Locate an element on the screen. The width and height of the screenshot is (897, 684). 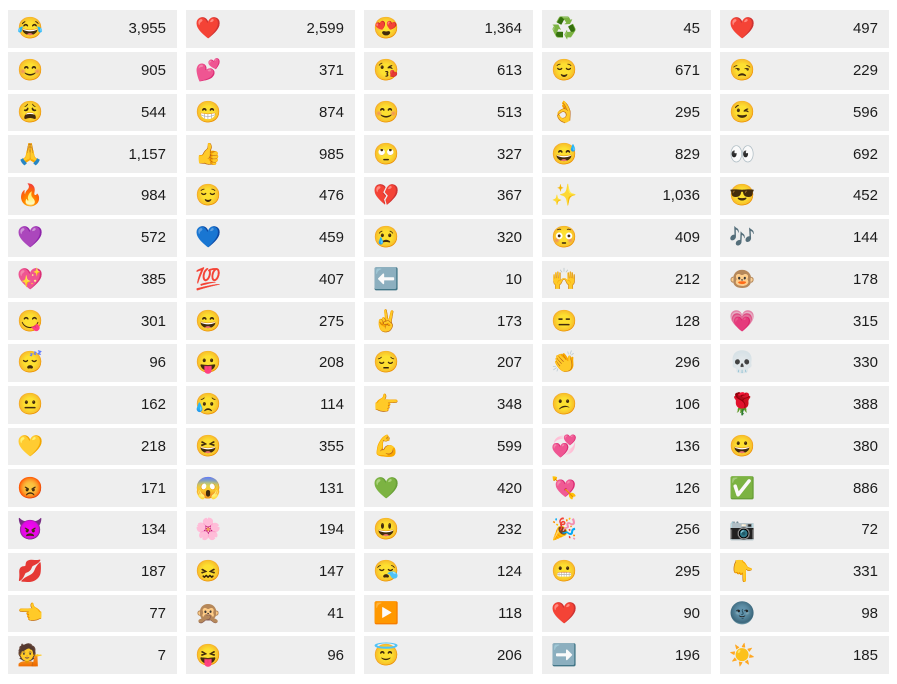
emoji-count: 2,599 is located at coordinates (325, 29).